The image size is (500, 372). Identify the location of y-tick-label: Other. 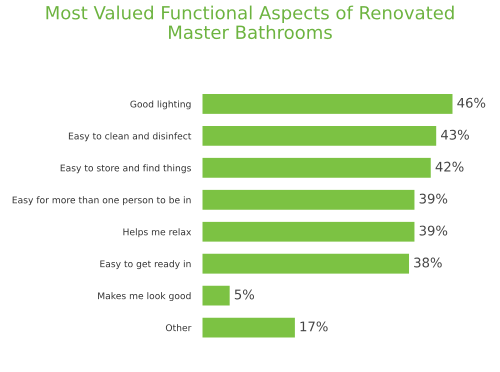
(179, 328).